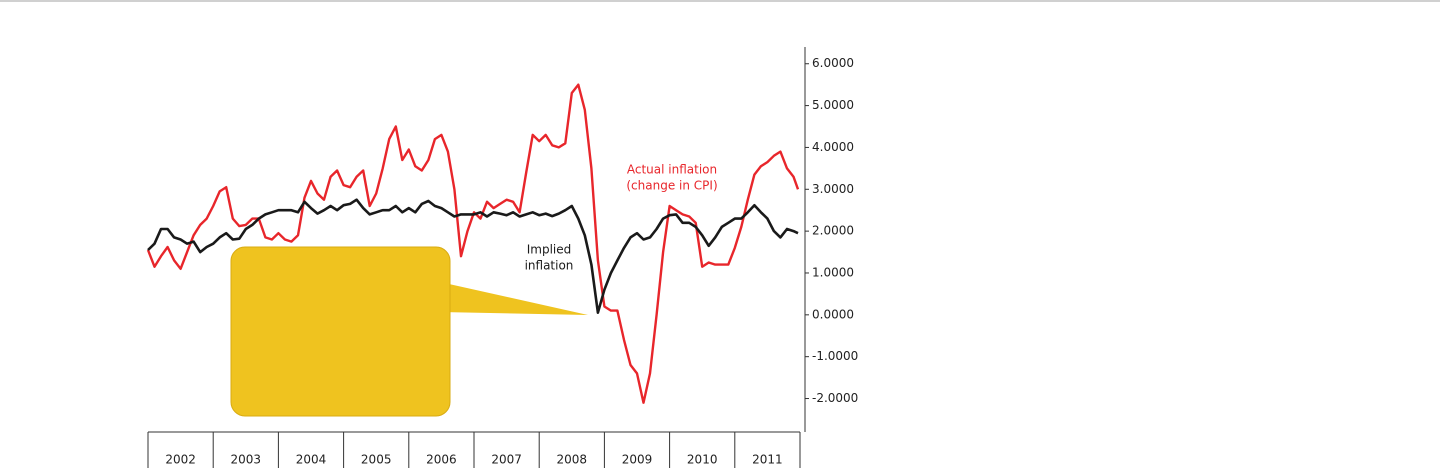 The image size is (1440, 468). What do you see at coordinates (702, 460) in the screenshot?
I see `x-tick-label: 2010` at bounding box center [702, 460].